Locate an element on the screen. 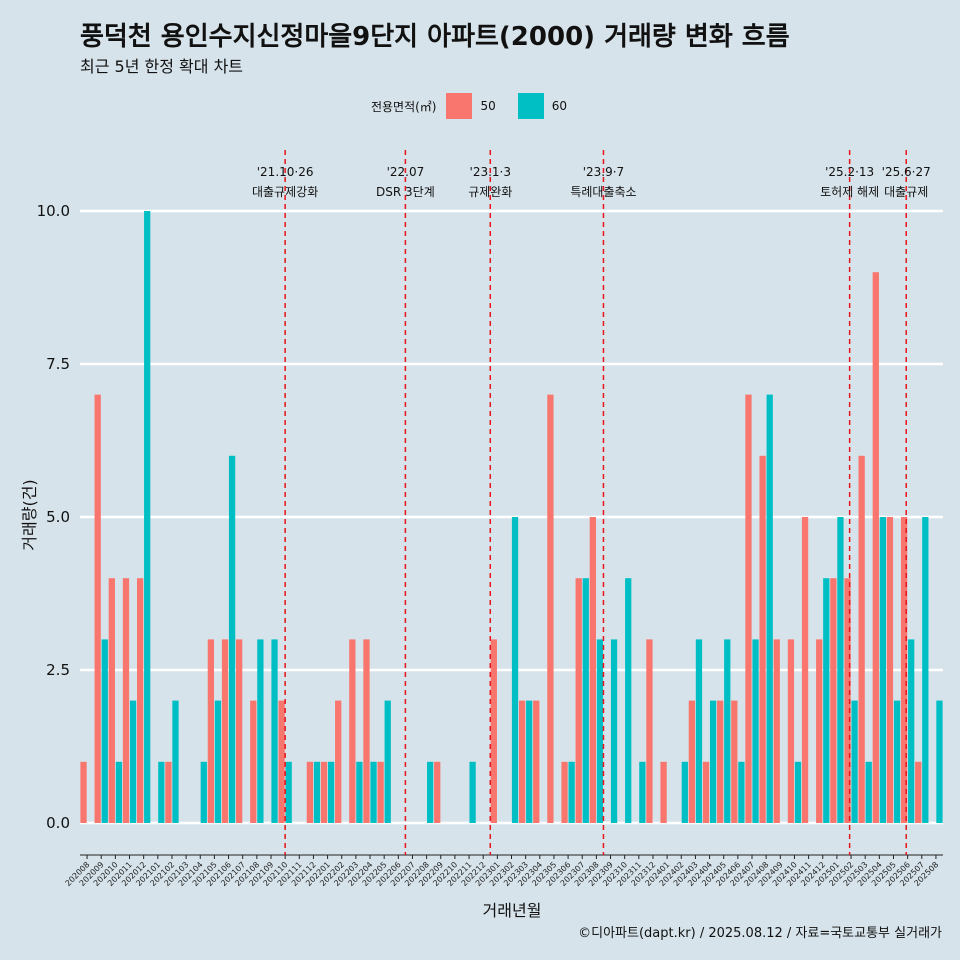 The image size is (960, 960). y-axis-label: 거래량(건) is located at coordinates (29, 515).